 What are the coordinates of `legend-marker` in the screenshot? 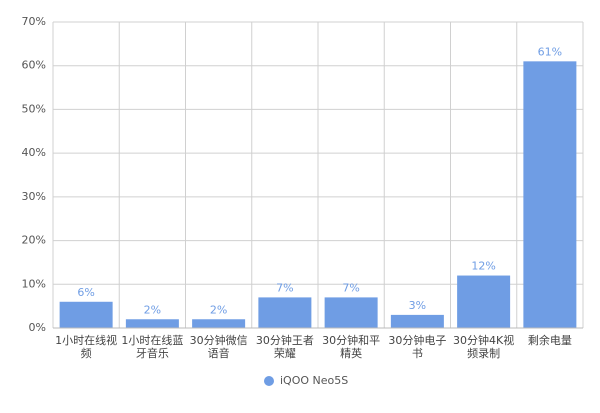 It's located at (269, 381).